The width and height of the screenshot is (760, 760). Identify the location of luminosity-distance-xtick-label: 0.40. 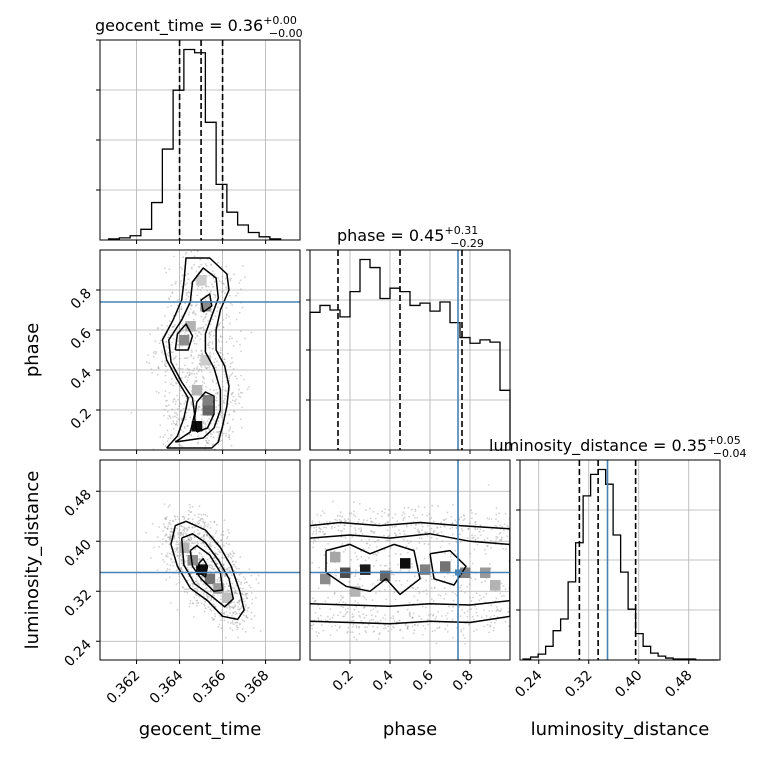
(628, 684).